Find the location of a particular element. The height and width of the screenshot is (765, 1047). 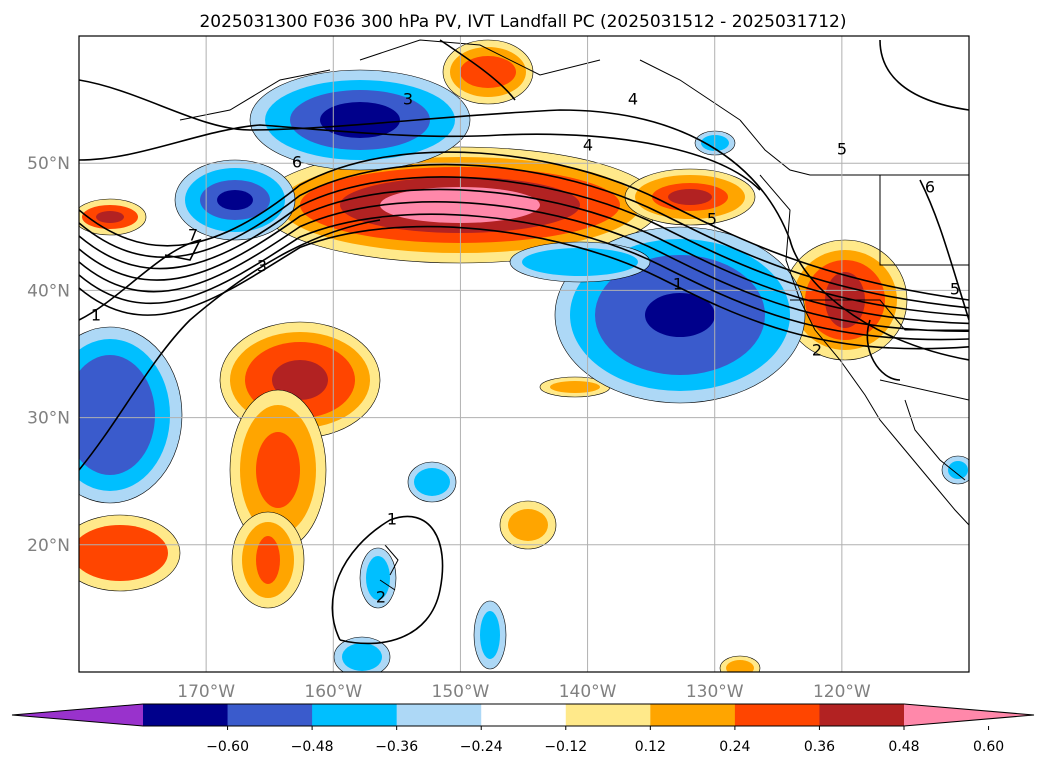

x-tick-label: 170°W is located at coordinates (206, 692).